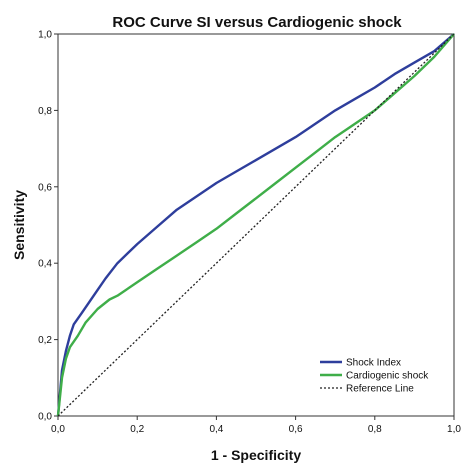 Image resolution: width=474 pixels, height=474 pixels. I want to click on x-tick-label: 0,6, so click(296, 429).